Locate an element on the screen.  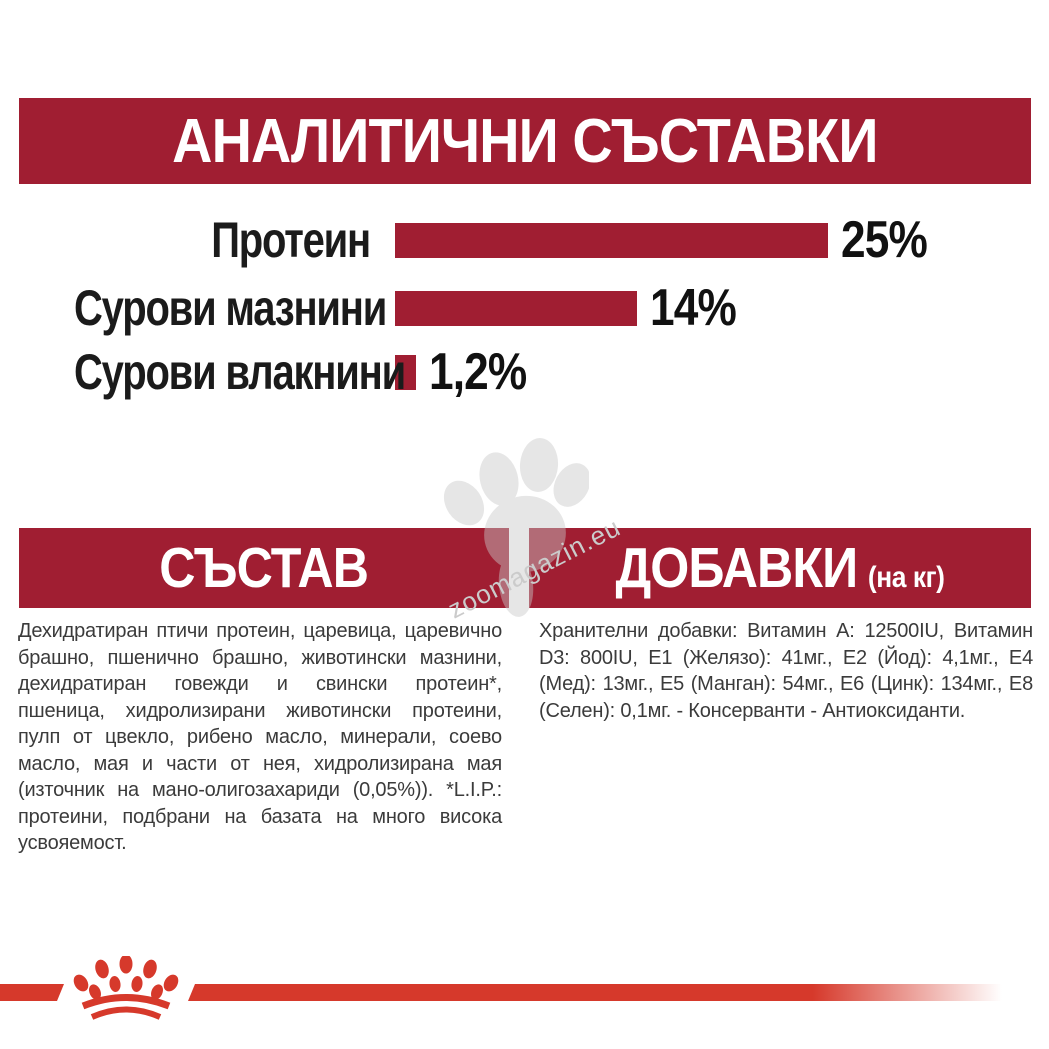
bar-value: 25% is located at coordinates (884, 240).